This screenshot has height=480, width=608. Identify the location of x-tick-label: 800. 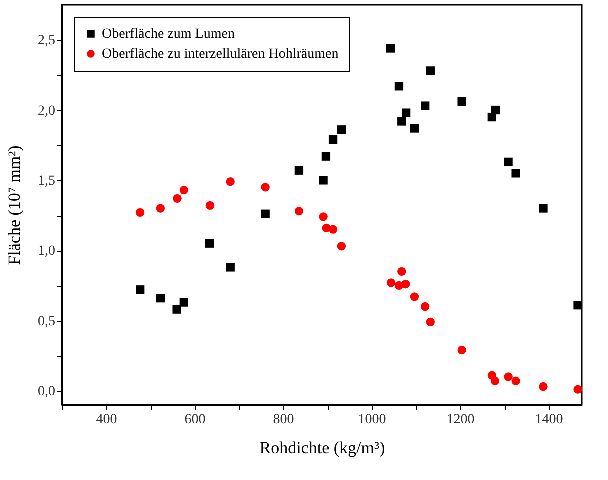
(283, 420).